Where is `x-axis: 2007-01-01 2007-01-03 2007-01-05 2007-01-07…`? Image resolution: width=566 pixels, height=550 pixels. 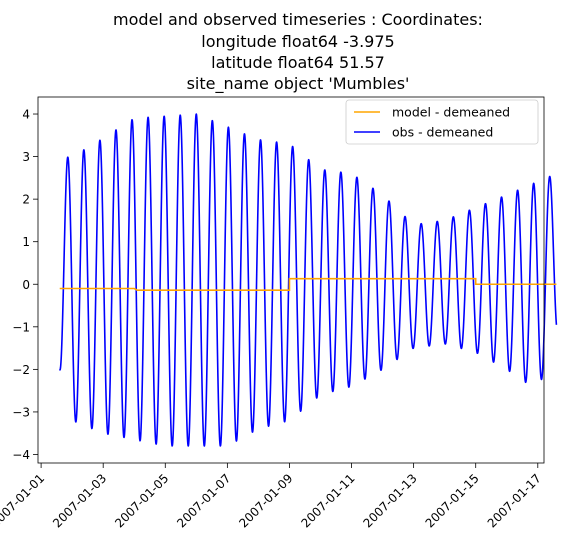
x-axis: 2007-01-01 2007-01-03 2007-01-05 2007-01-07… is located at coordinates (272, 496).